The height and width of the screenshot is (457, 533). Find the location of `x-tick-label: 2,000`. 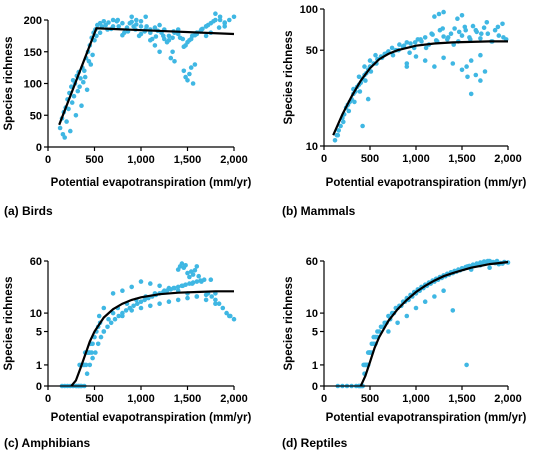

x-tick-label: 2,000 is located at coordinates (234, 399).